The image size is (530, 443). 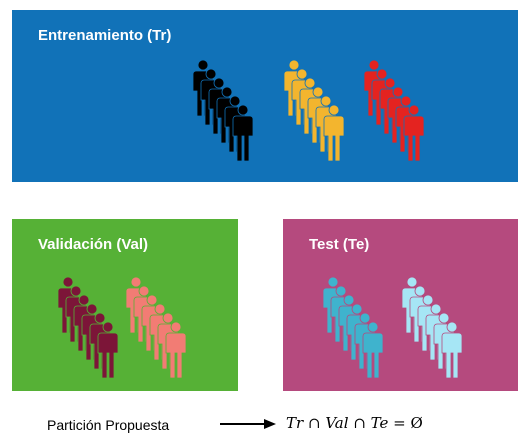 I want to click on proposed-partition-label: Partición Propuesta, so click(x=108, y=425).